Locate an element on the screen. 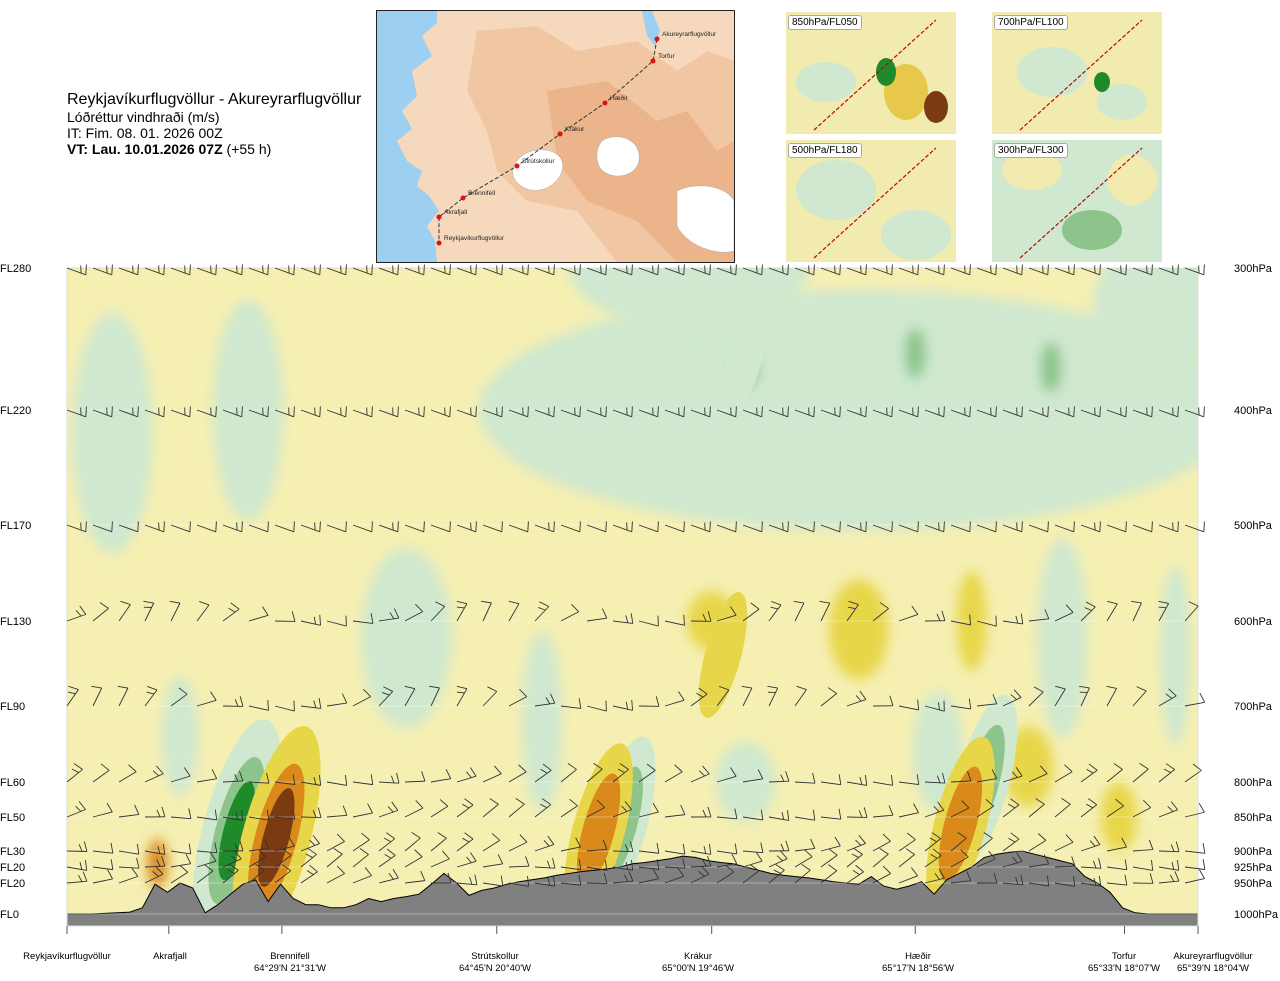 This screenshot has width=1280, height=981. location-label: Krákur 65°00'N 19°46'W is located at coordinates (698, 963).